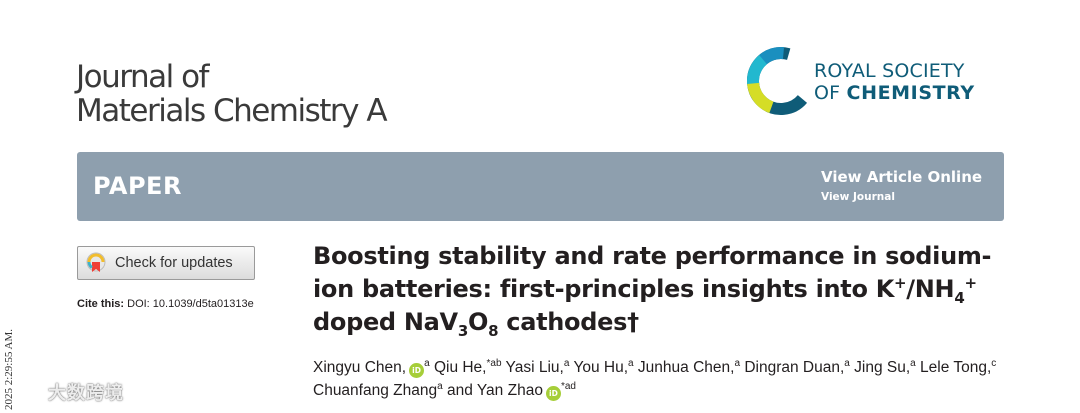 This screenshot has height=413, width=1080. Describe the element at coordinates (371, 367) in the screenshot. I see `author: Xingyu Chen, iDa` at that location.